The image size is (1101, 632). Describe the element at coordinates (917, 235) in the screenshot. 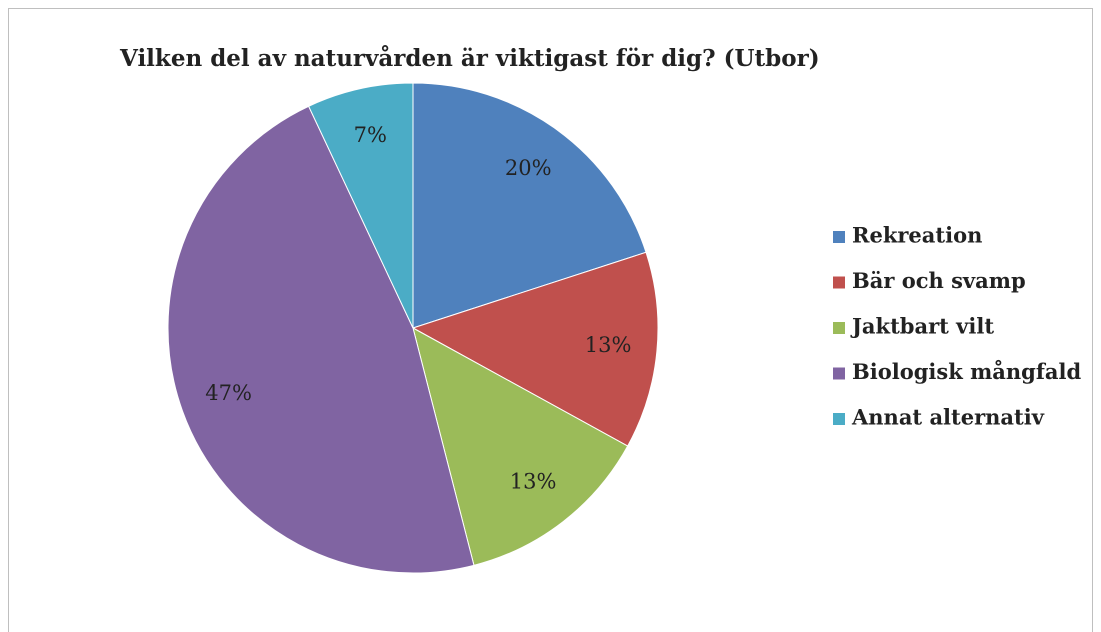

I see `legend-label: Rekreation` at that location.